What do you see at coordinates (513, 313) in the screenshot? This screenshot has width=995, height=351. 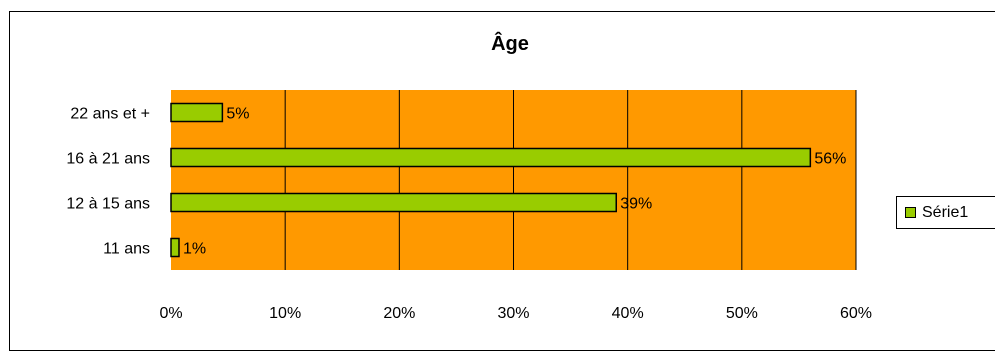 I see `tick-label: 30%` at bounding box center [513, 313].